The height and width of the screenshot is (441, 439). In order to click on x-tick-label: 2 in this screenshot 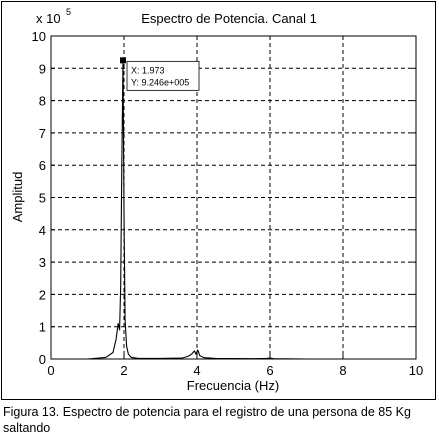, I will do `click(123, 370)`.